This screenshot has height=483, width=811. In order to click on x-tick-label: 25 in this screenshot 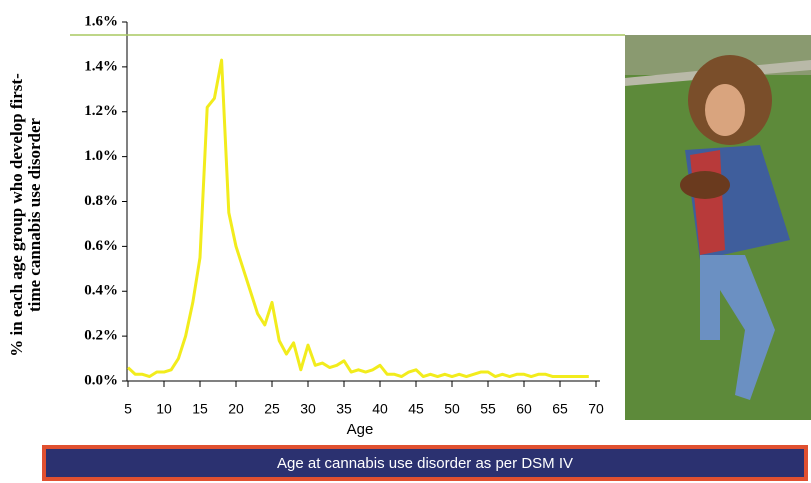, I will do `click(272, 409)`.